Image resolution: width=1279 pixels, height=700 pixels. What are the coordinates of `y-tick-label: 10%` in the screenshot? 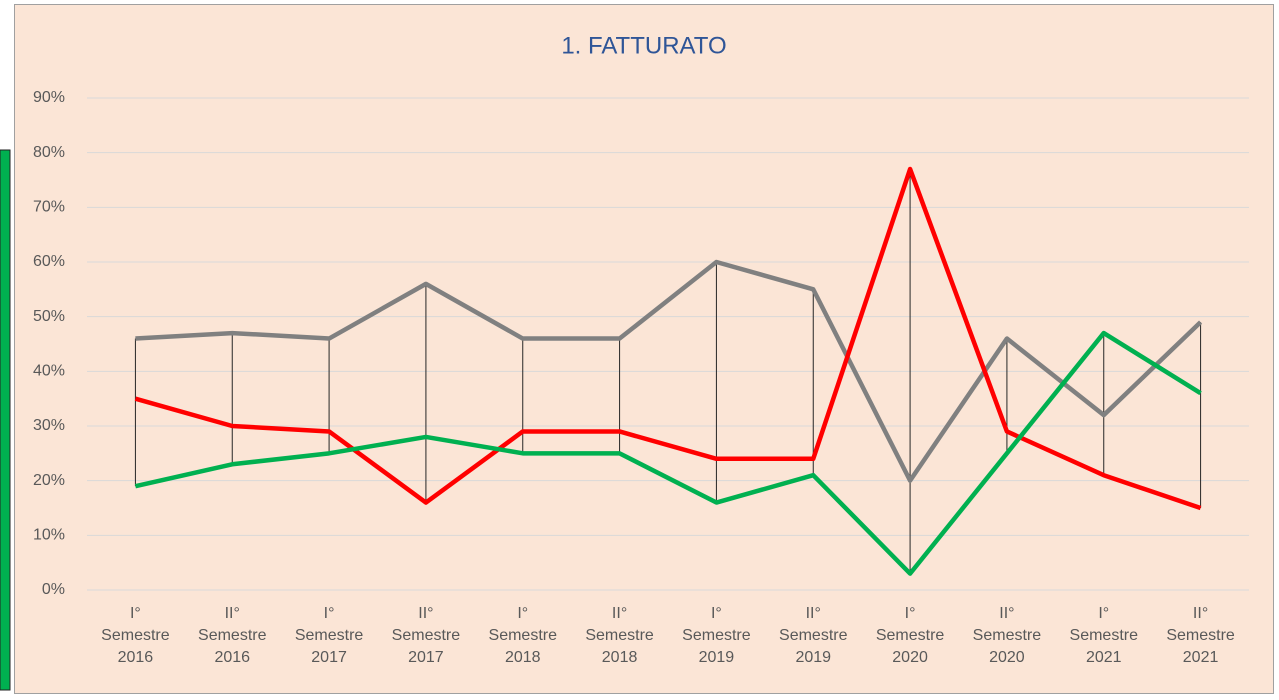 It's located at (49, 535).